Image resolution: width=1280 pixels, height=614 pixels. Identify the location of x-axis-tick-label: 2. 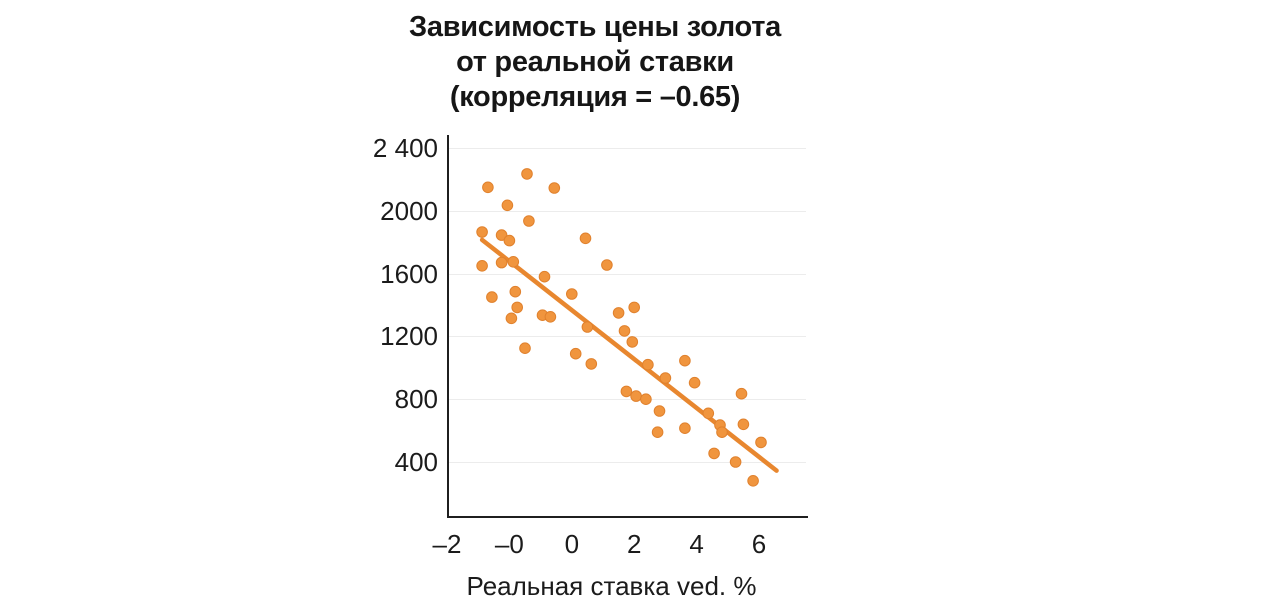
(634, 544).